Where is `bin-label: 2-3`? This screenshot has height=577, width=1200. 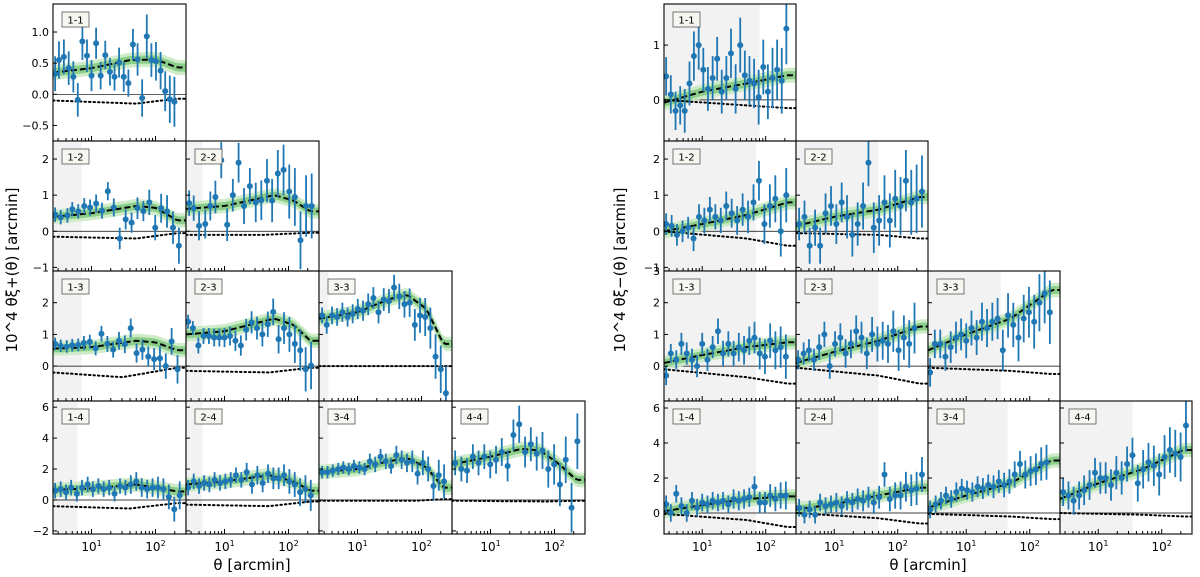
bin-label: 2-3 is located at coordinates (208, 286).